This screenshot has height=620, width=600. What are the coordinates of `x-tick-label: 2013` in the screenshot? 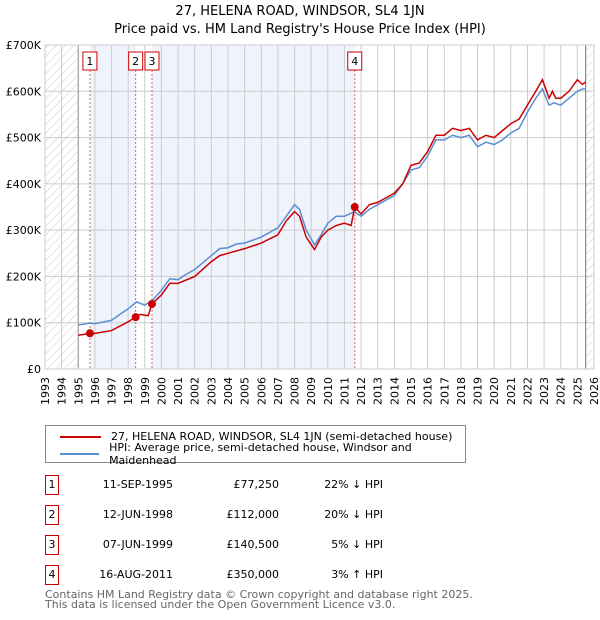 It's located at (378, 391).